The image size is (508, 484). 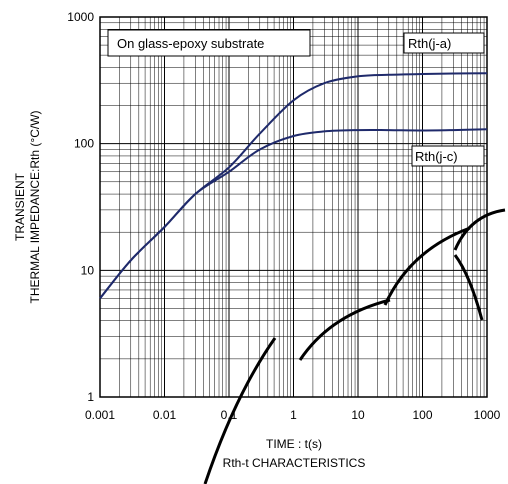 I want to click on y-tick-label: 1000, so click(x=80, y=17).